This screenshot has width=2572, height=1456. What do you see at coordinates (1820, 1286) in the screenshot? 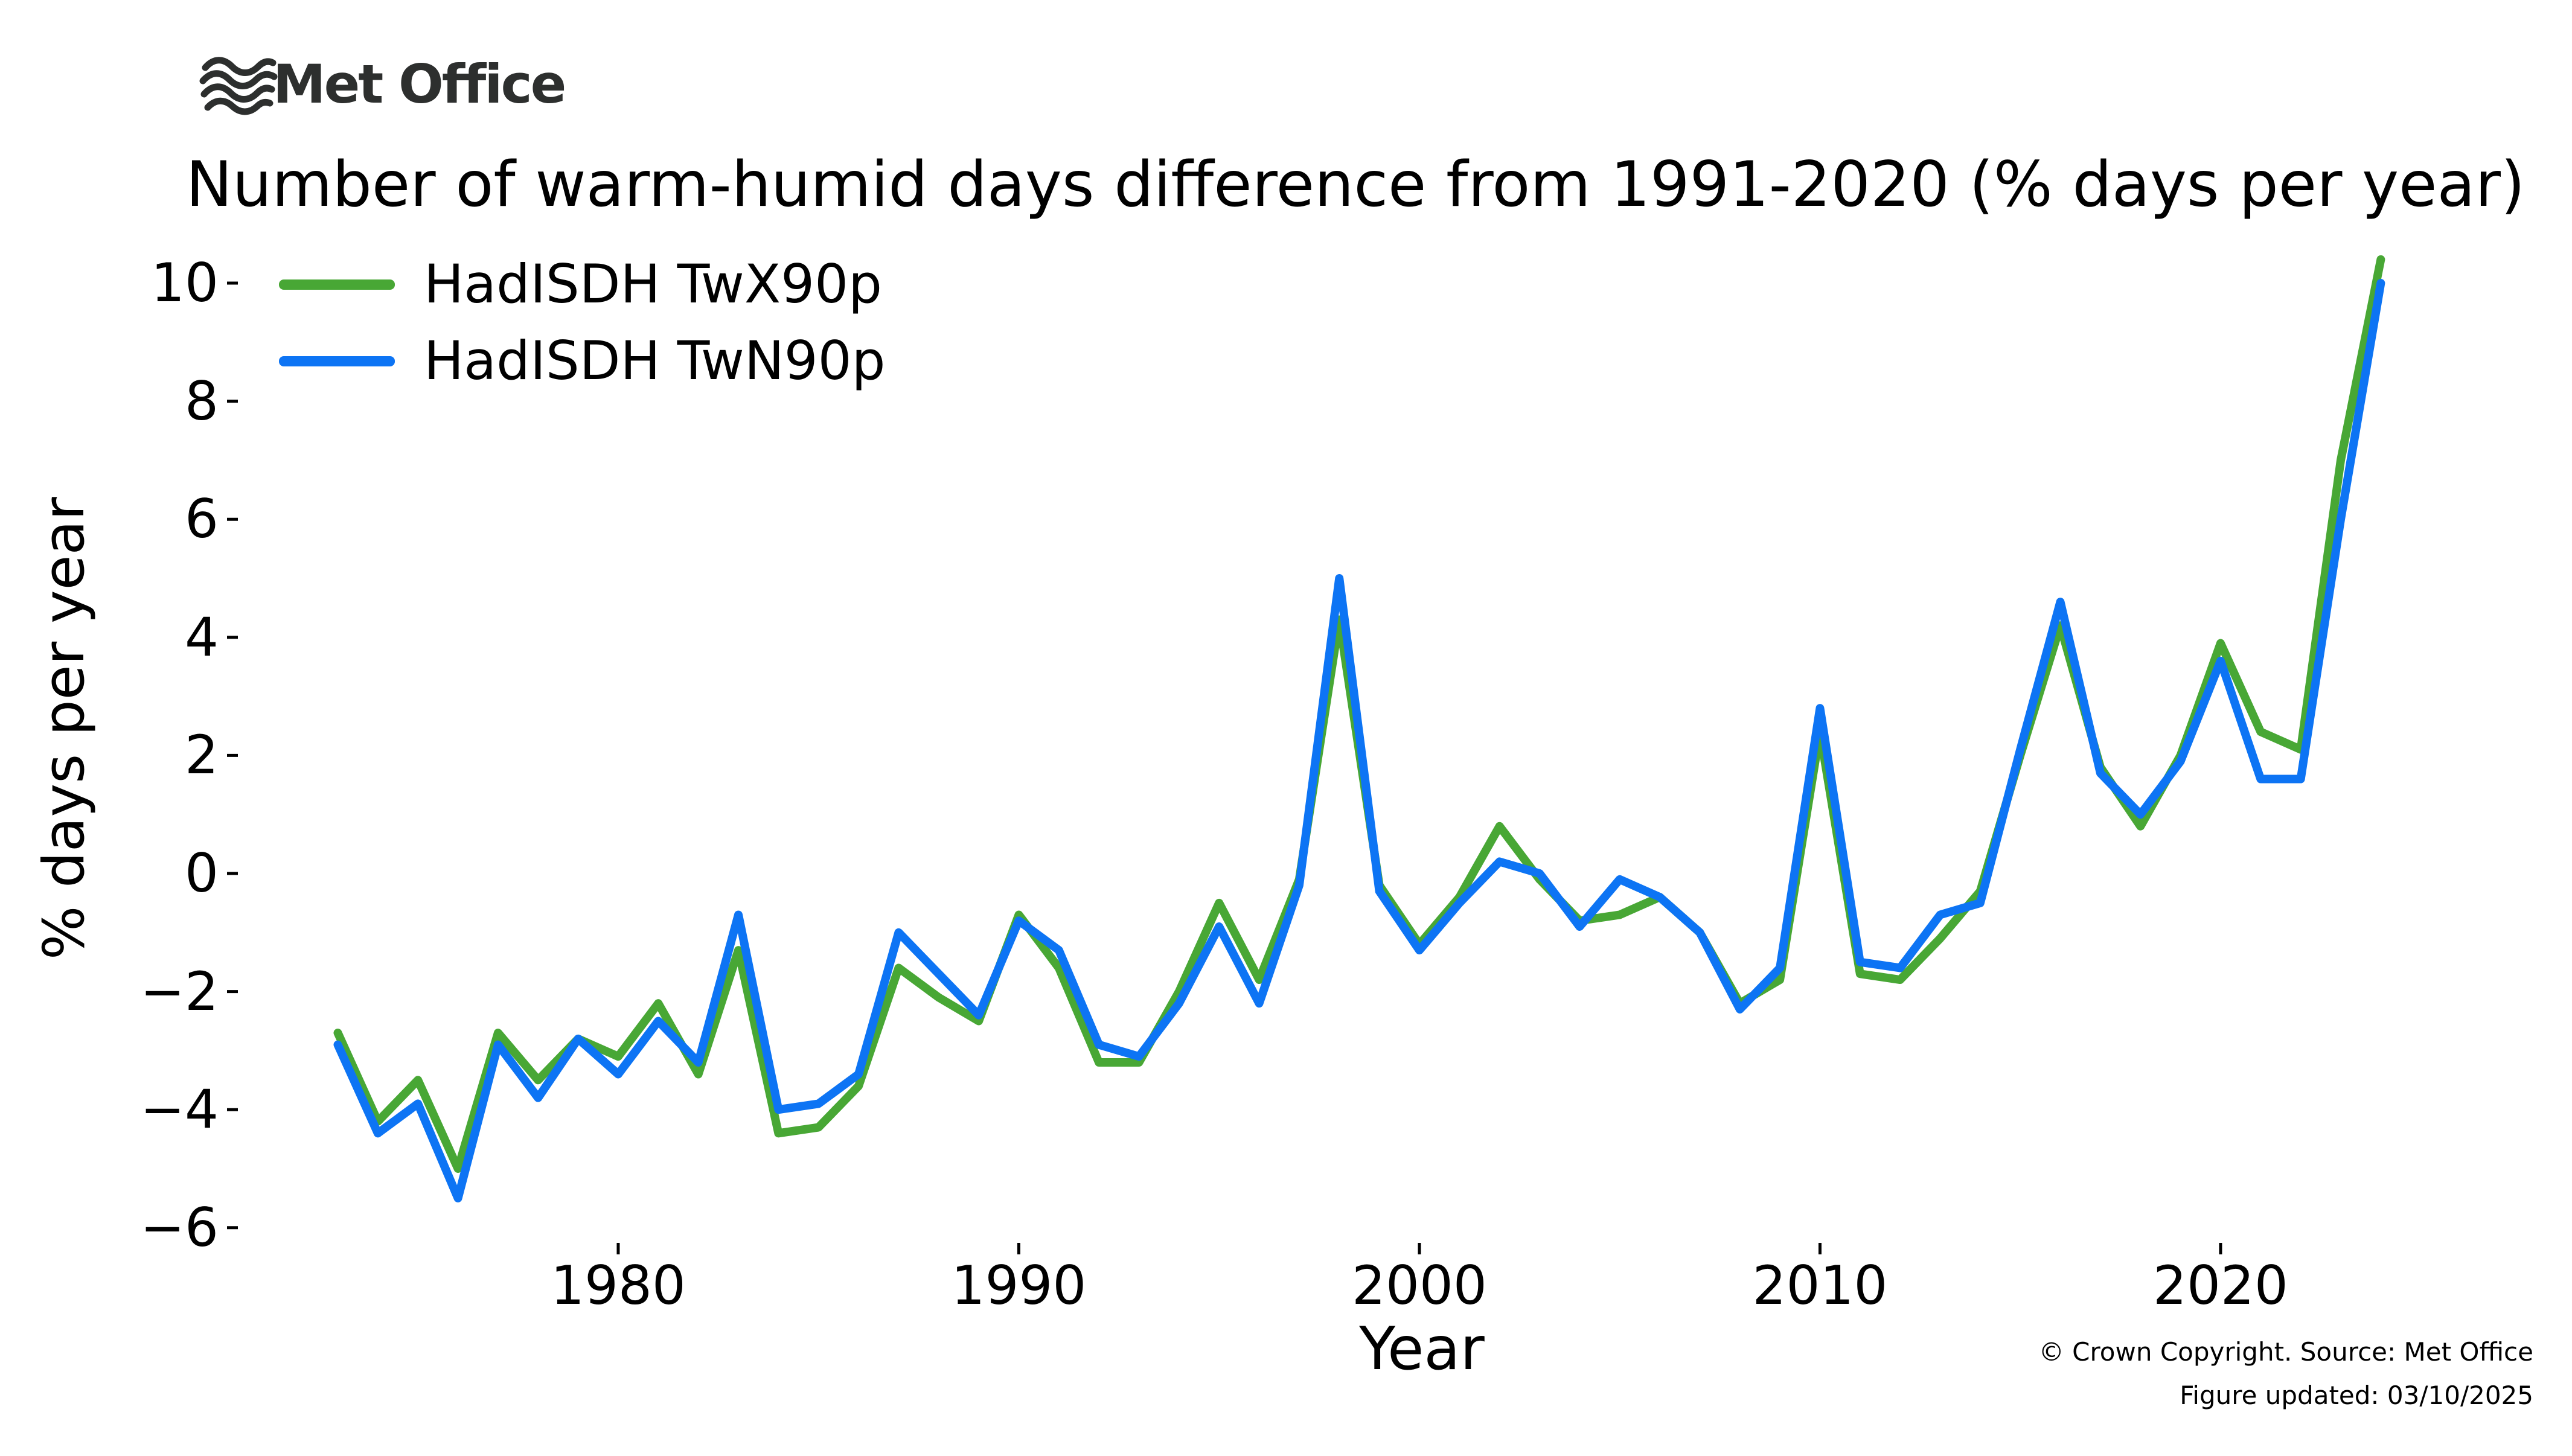
I see `x-tick-2010: 2010` at bounding box center [1820, 1286].